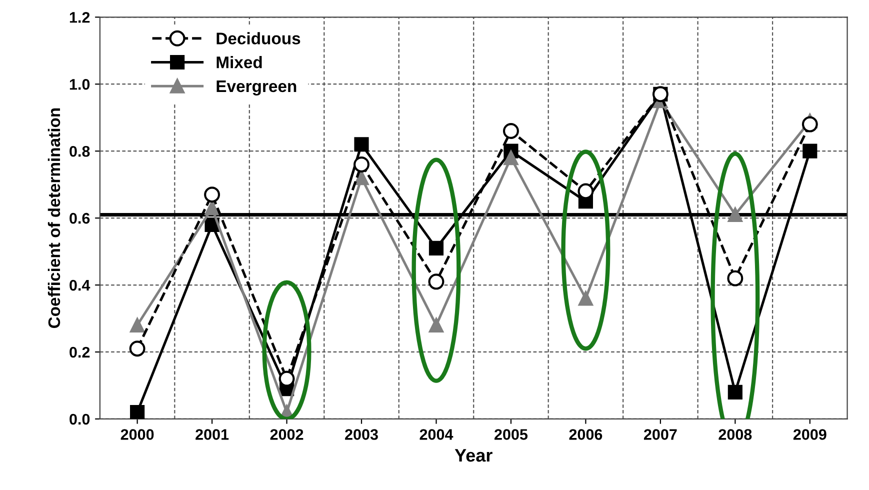 Image resolution: width=869 pixels, height=490 pixels. I want to click on y-tick-label: 1.0, so click(80, 84).